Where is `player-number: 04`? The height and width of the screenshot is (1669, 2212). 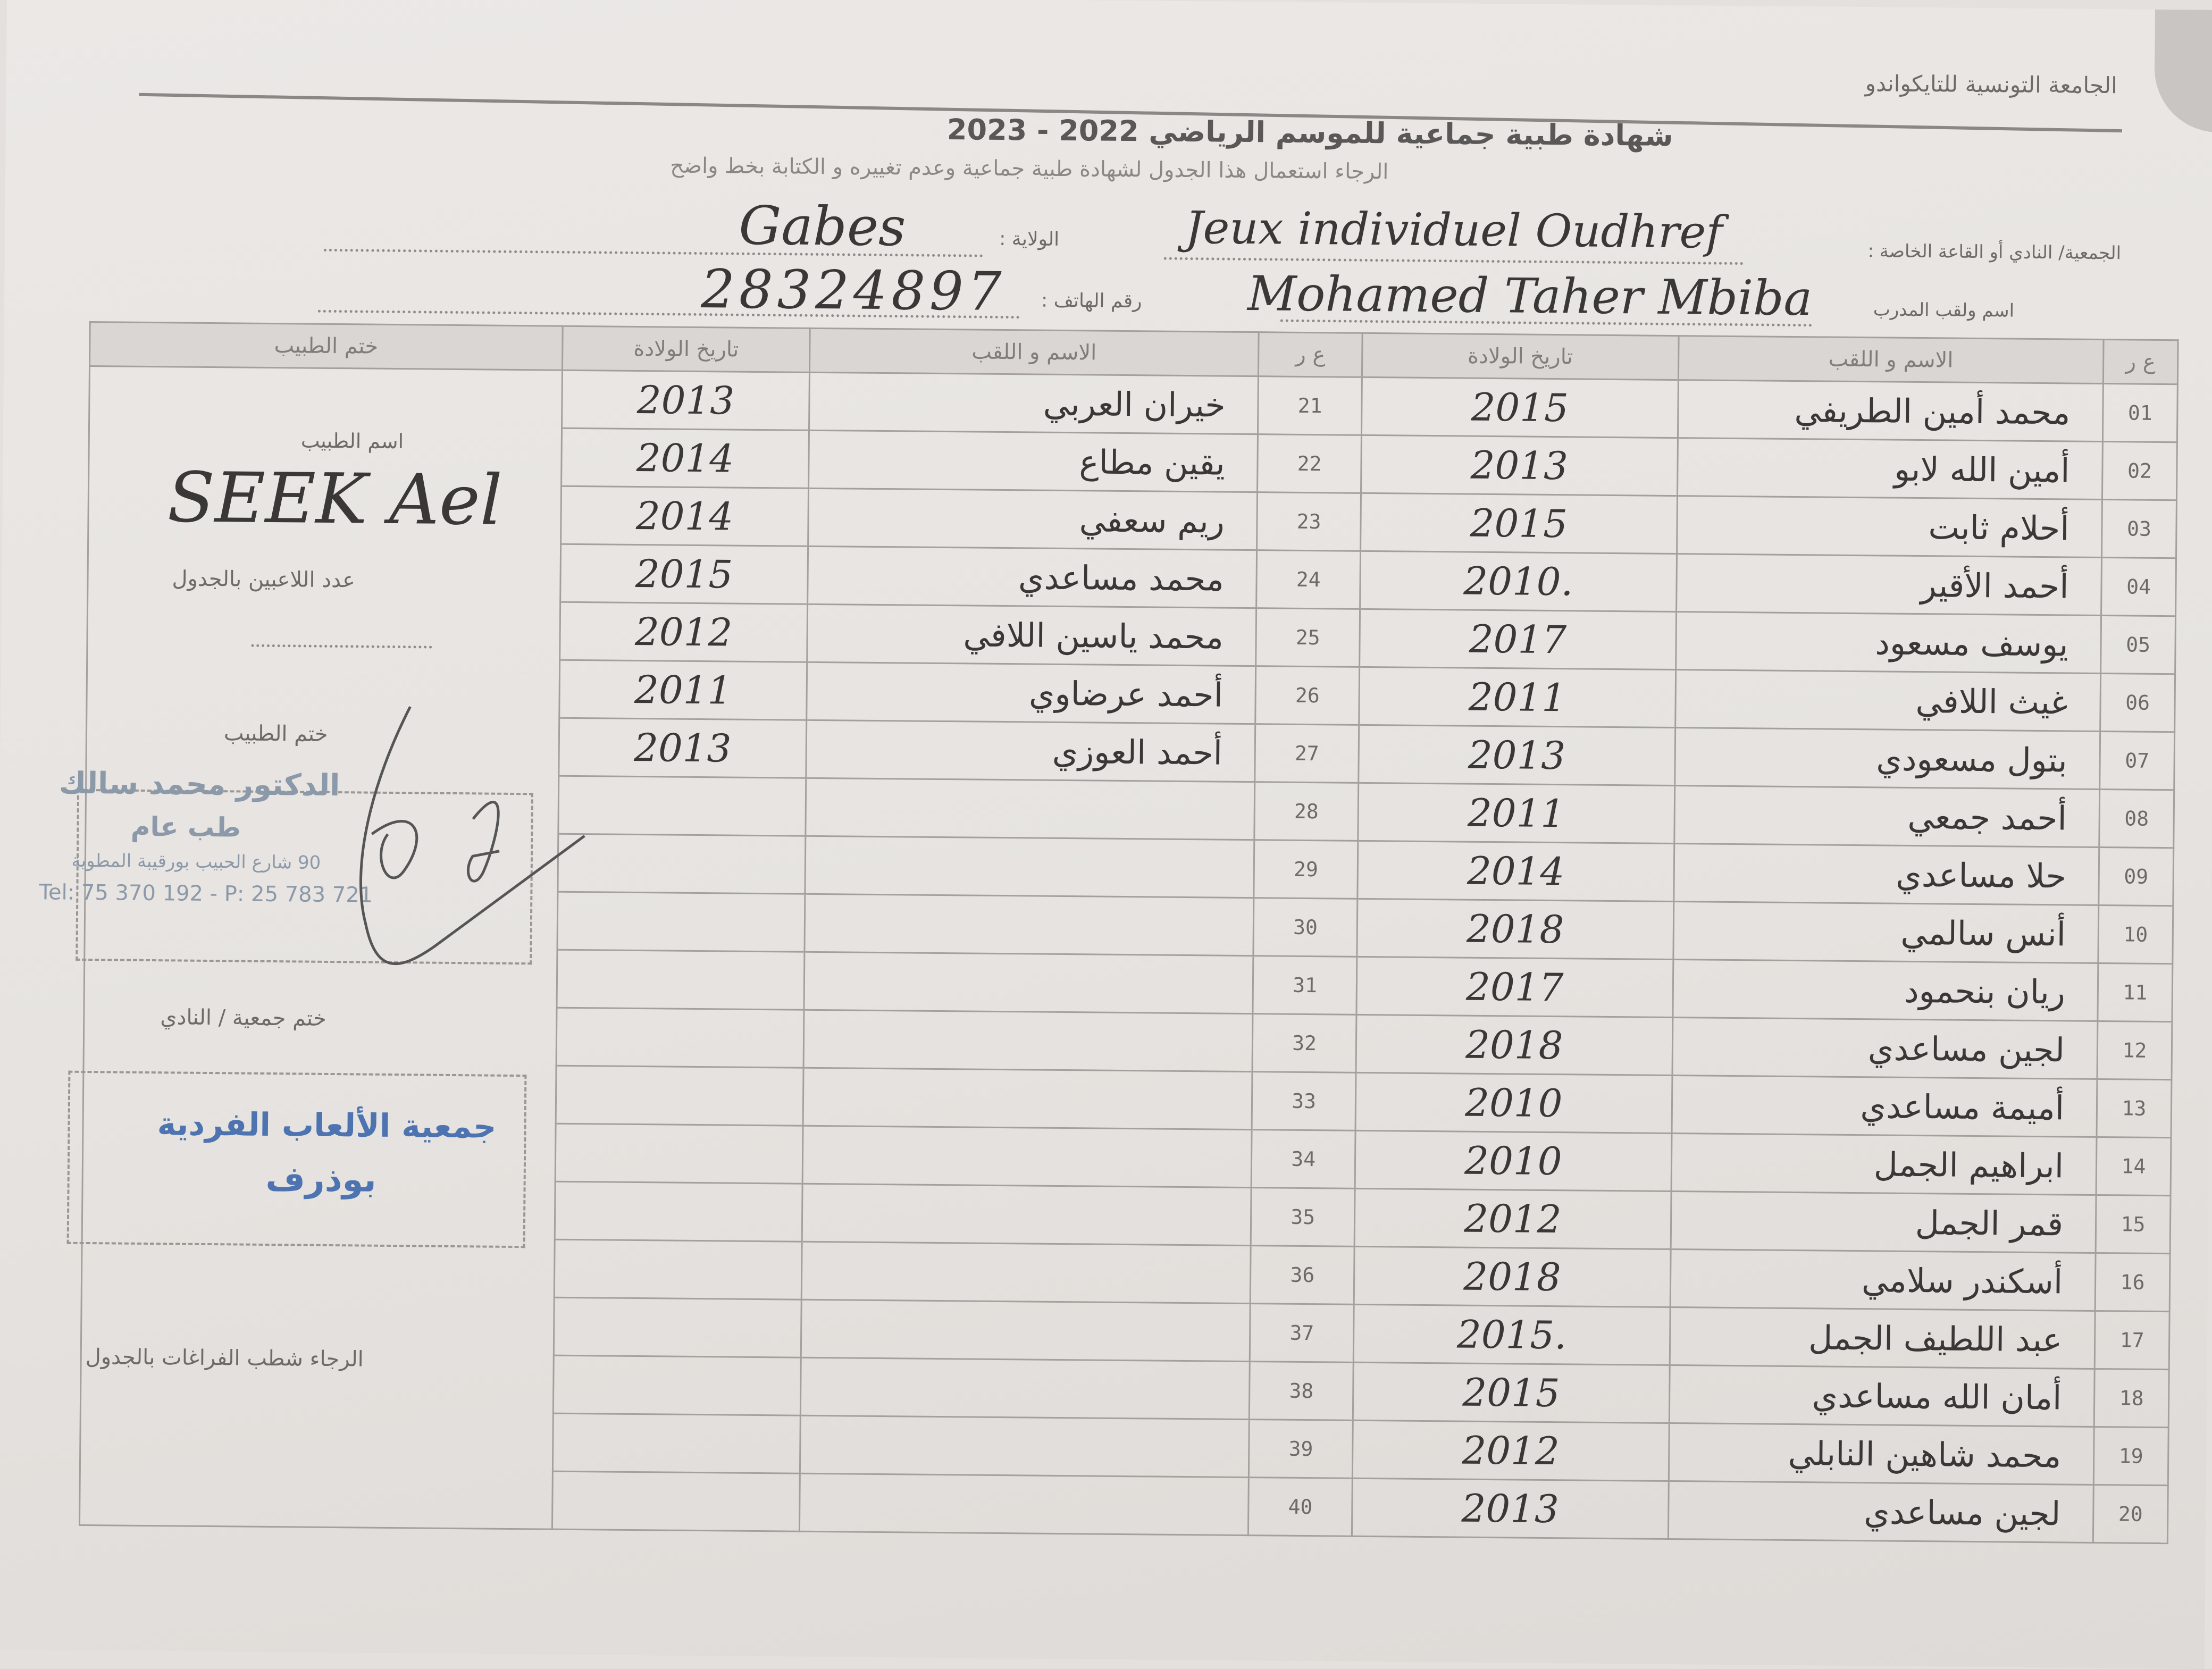 player-number: 04 is located at coordinates (2138, 586).